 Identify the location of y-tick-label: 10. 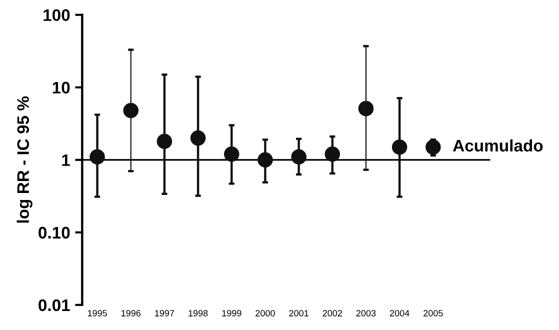
(61, 88).